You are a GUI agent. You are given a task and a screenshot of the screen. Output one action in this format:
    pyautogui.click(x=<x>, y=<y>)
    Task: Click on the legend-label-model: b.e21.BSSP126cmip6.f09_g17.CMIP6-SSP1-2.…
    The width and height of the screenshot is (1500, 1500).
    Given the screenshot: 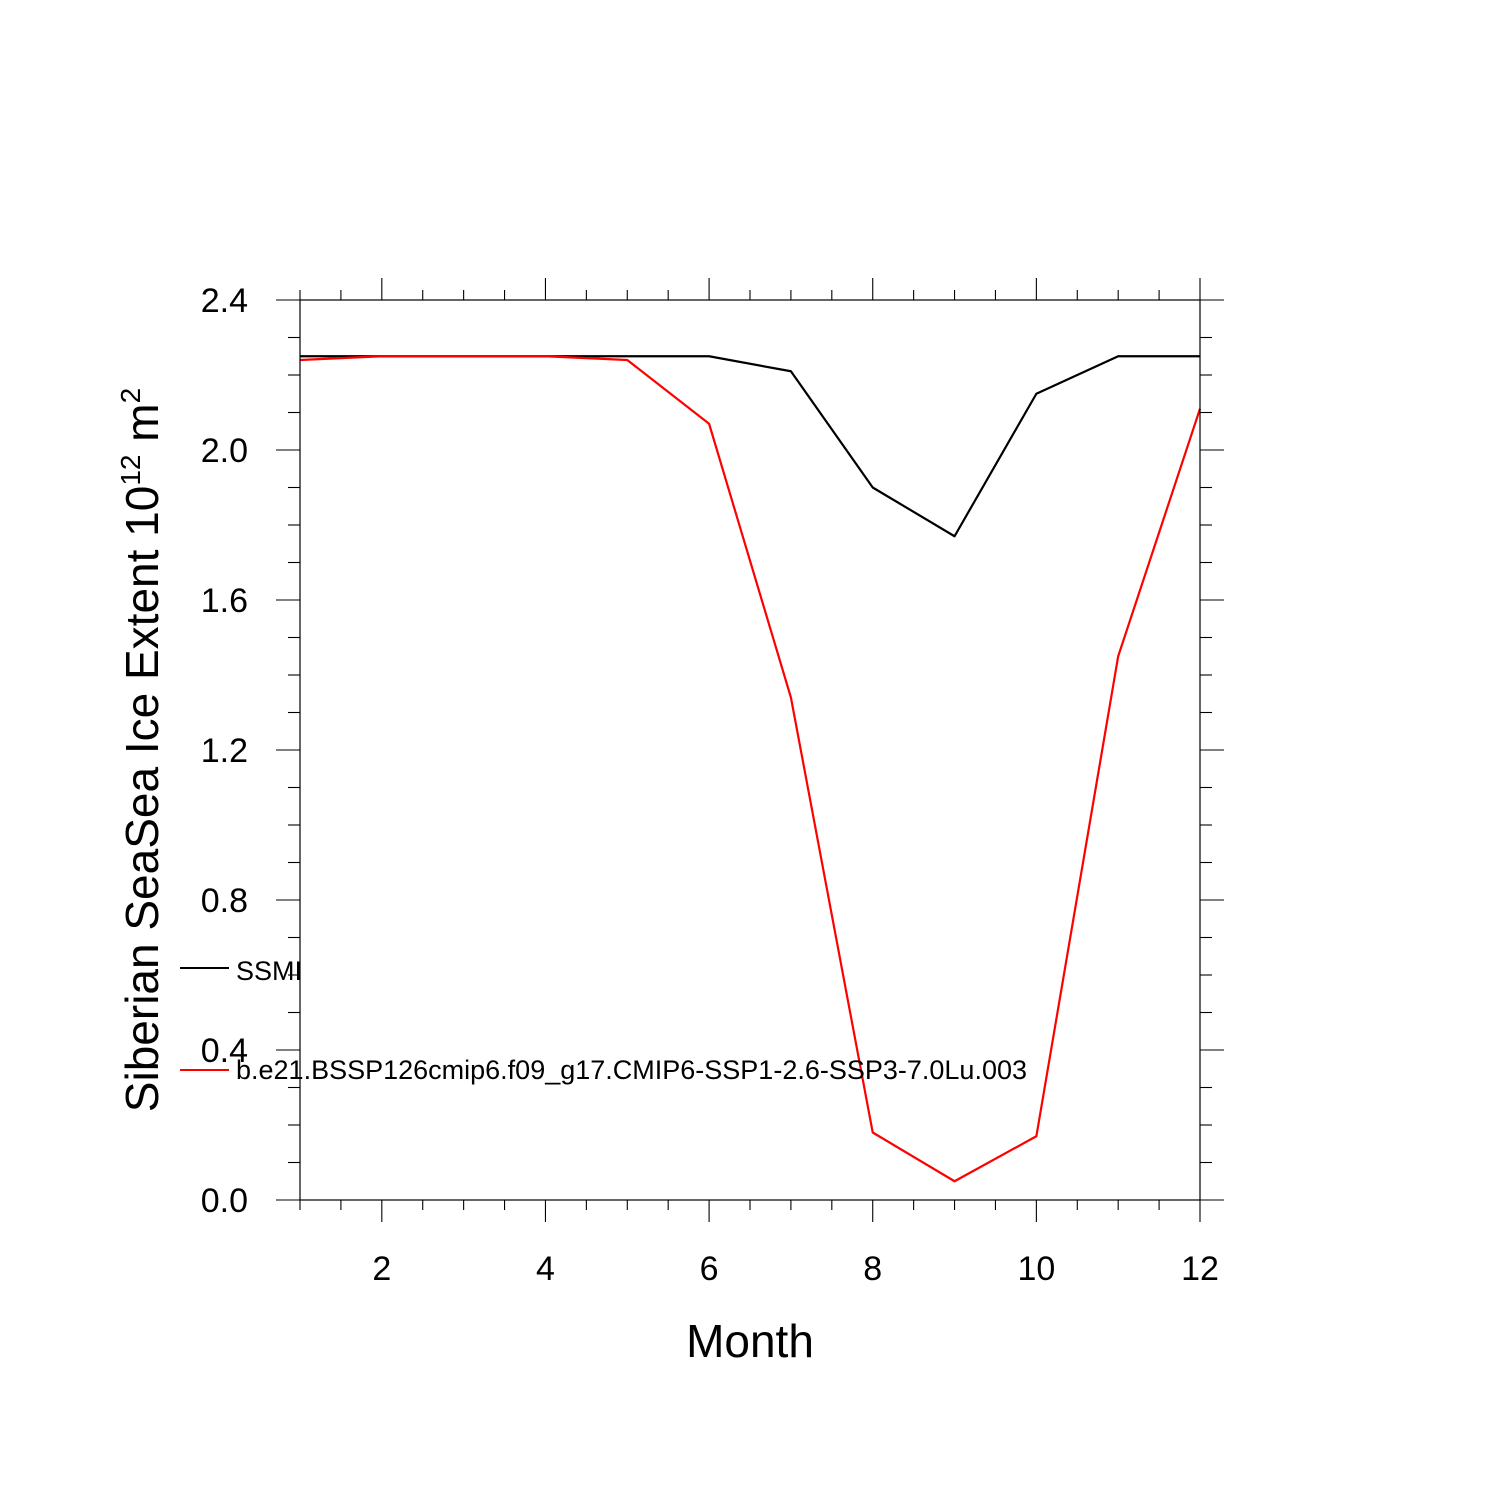 What is the action you would take?
    pyautogui.click(x=631, y=1070)
    